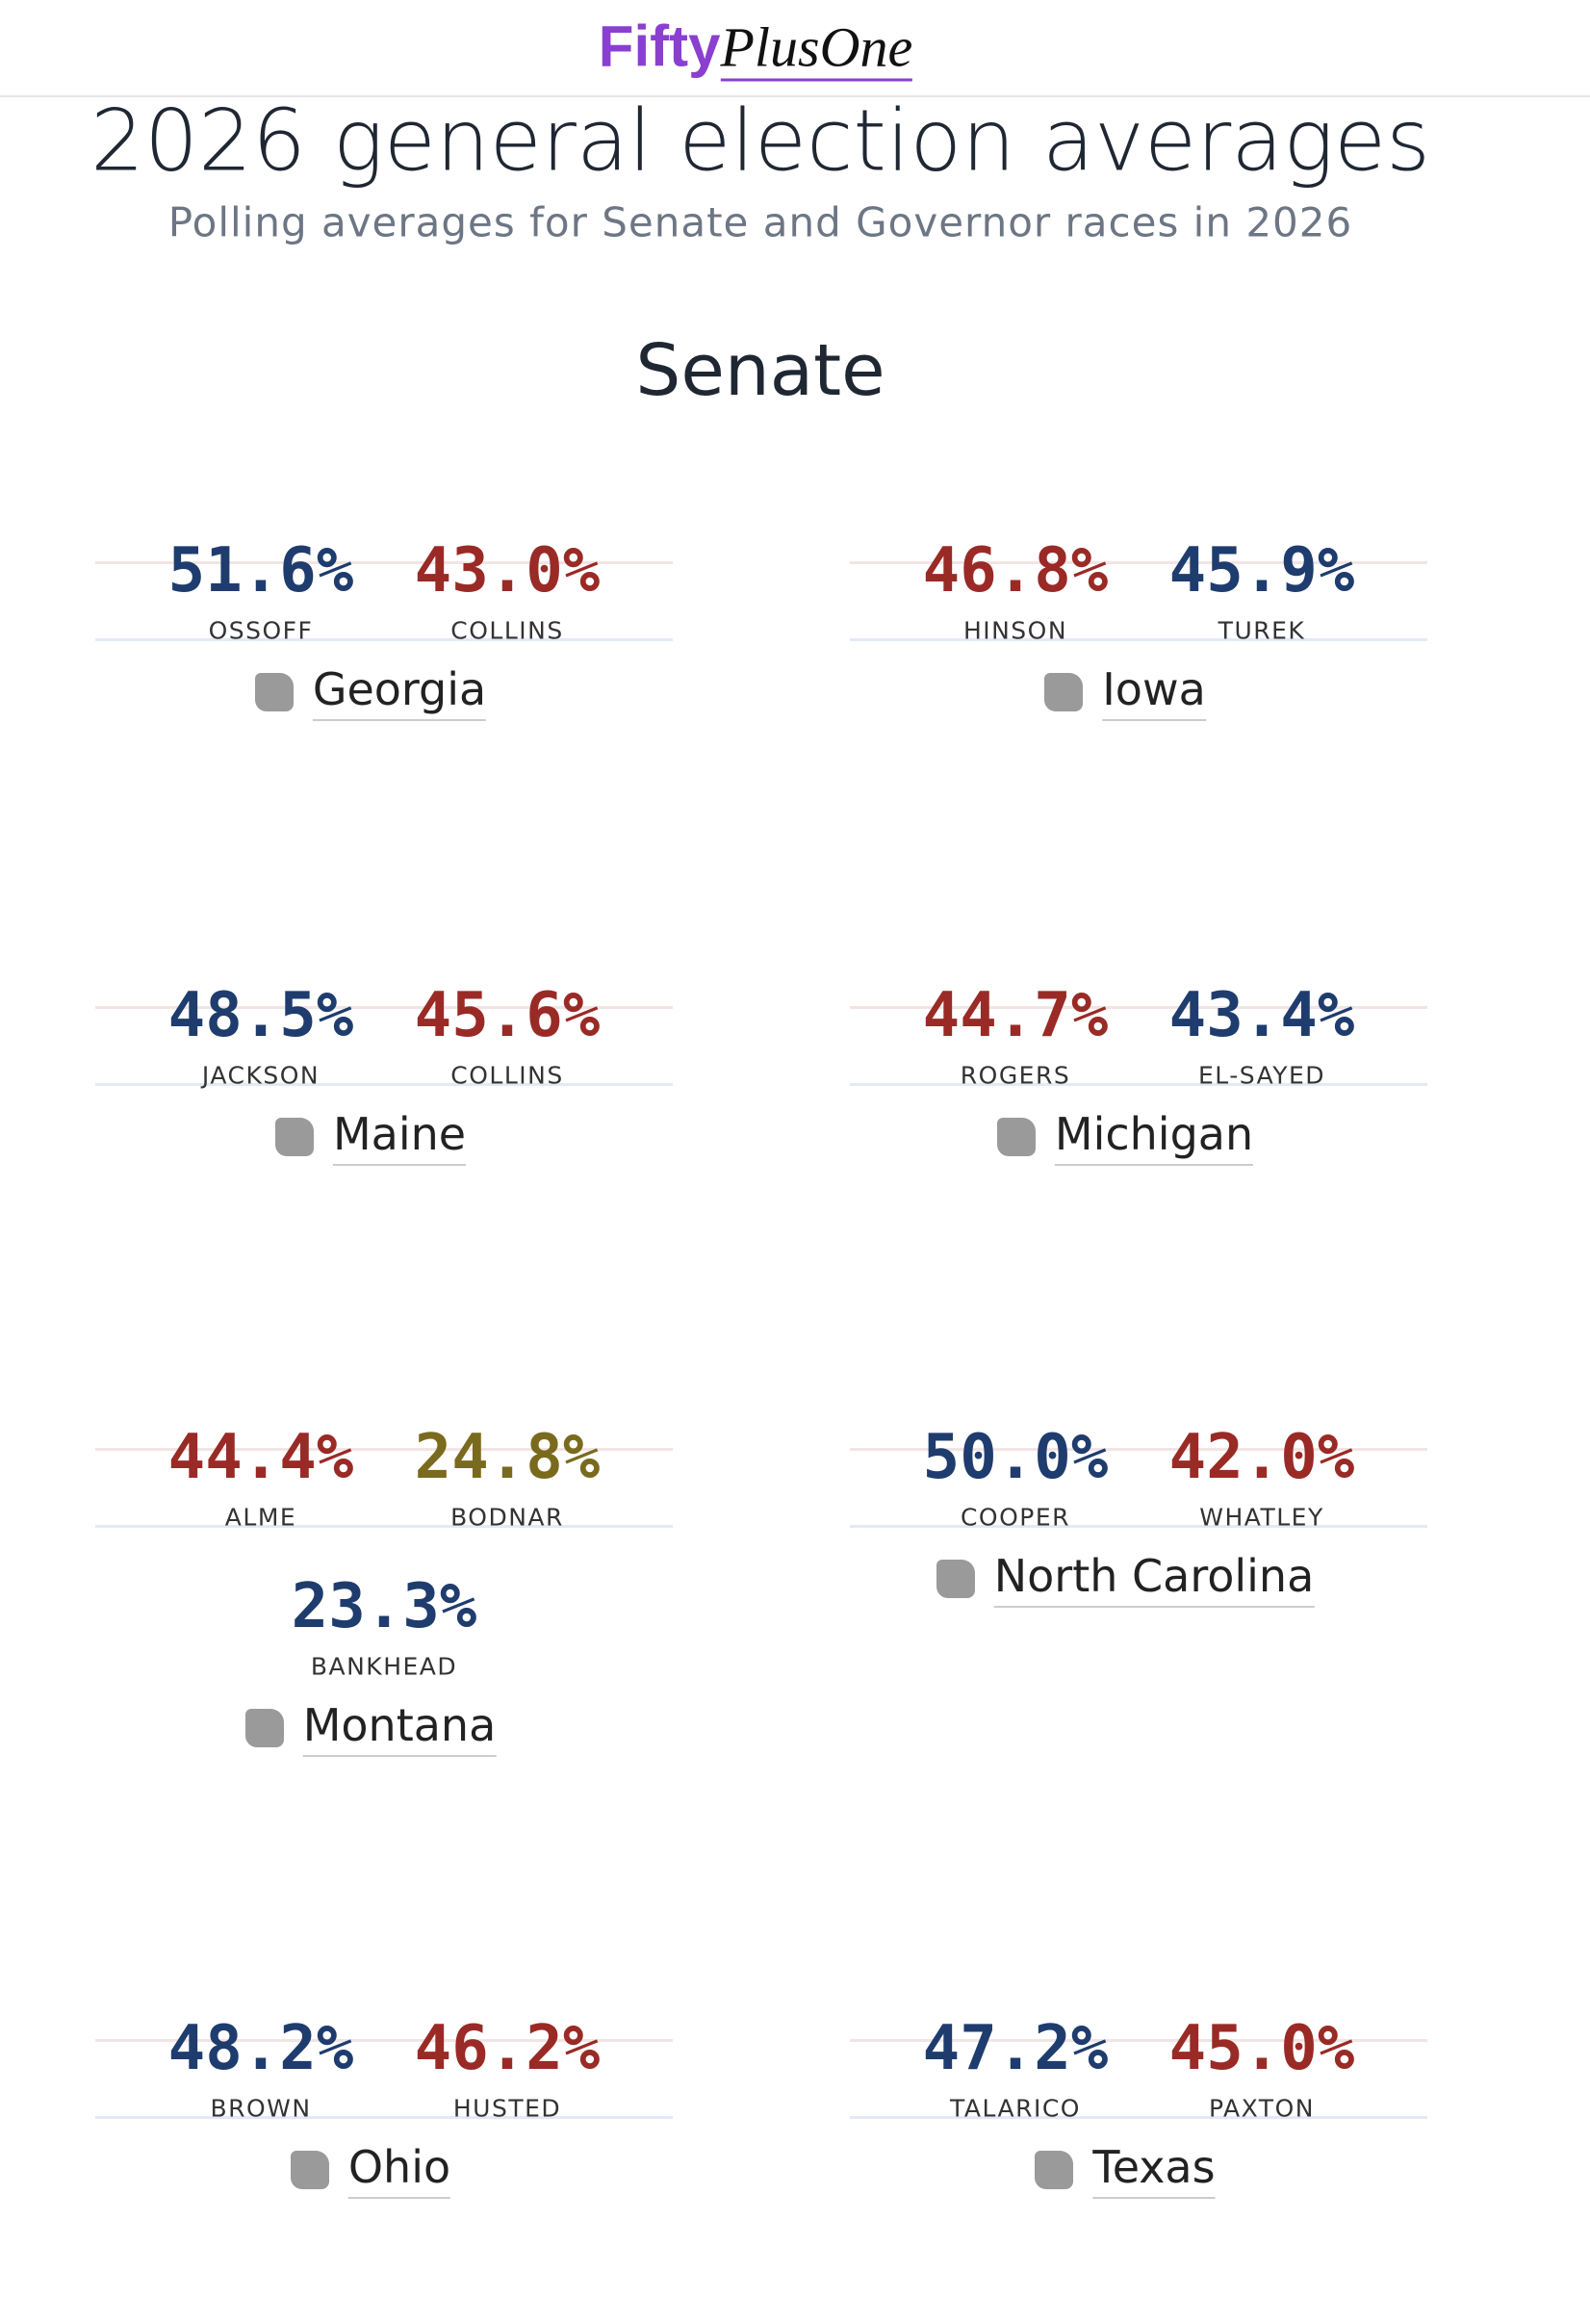 This screenshot has height=2324, width=1590. I want to click on candidate-name: PAXTON, so click(1262, 2108).